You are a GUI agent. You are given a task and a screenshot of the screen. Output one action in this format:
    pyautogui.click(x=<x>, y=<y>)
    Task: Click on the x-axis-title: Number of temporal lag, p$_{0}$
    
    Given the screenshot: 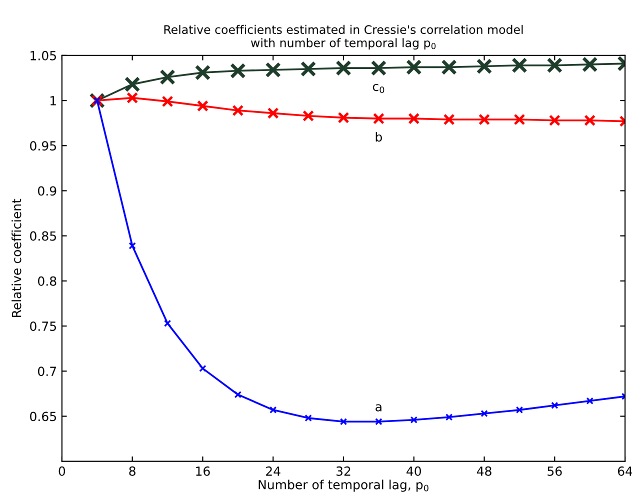 What is the action you would take?
    pyautogui.click(x=343, y=486)
    